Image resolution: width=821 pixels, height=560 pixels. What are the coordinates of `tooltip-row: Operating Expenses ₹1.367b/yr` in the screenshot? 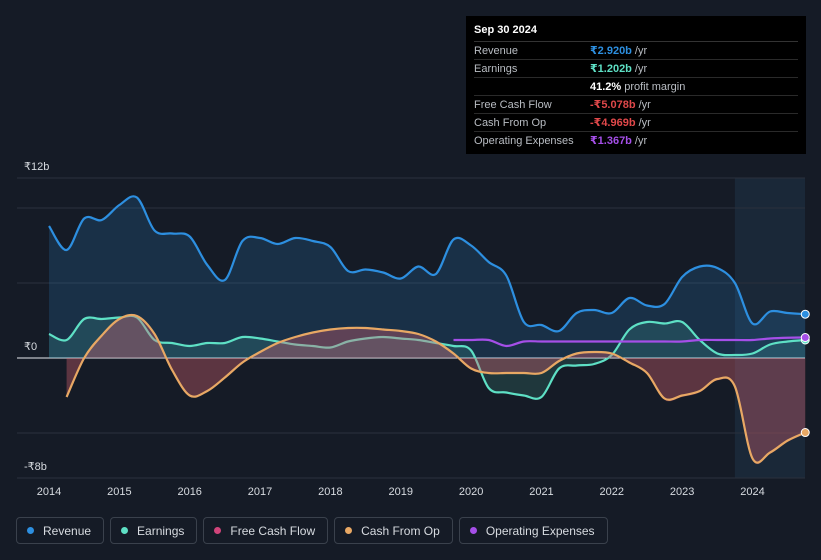 It's located at (636, 141).